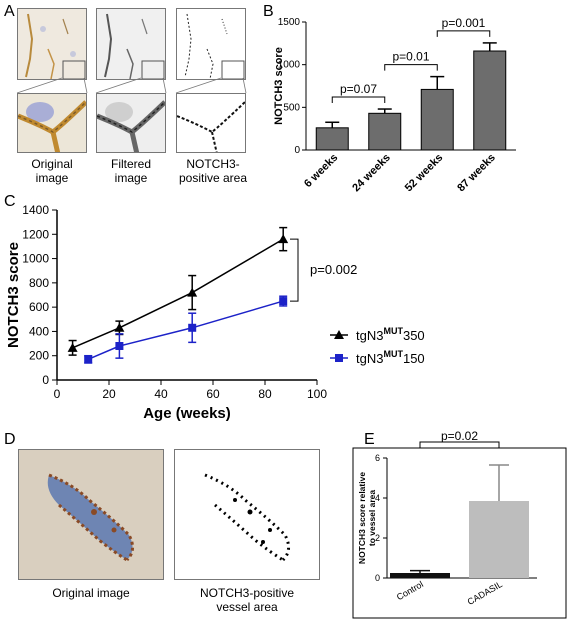  What do you see at coordinates (52, 171) in the screenshot?
I see `caption-original-image: Original image` at bounding box center [52, 171].